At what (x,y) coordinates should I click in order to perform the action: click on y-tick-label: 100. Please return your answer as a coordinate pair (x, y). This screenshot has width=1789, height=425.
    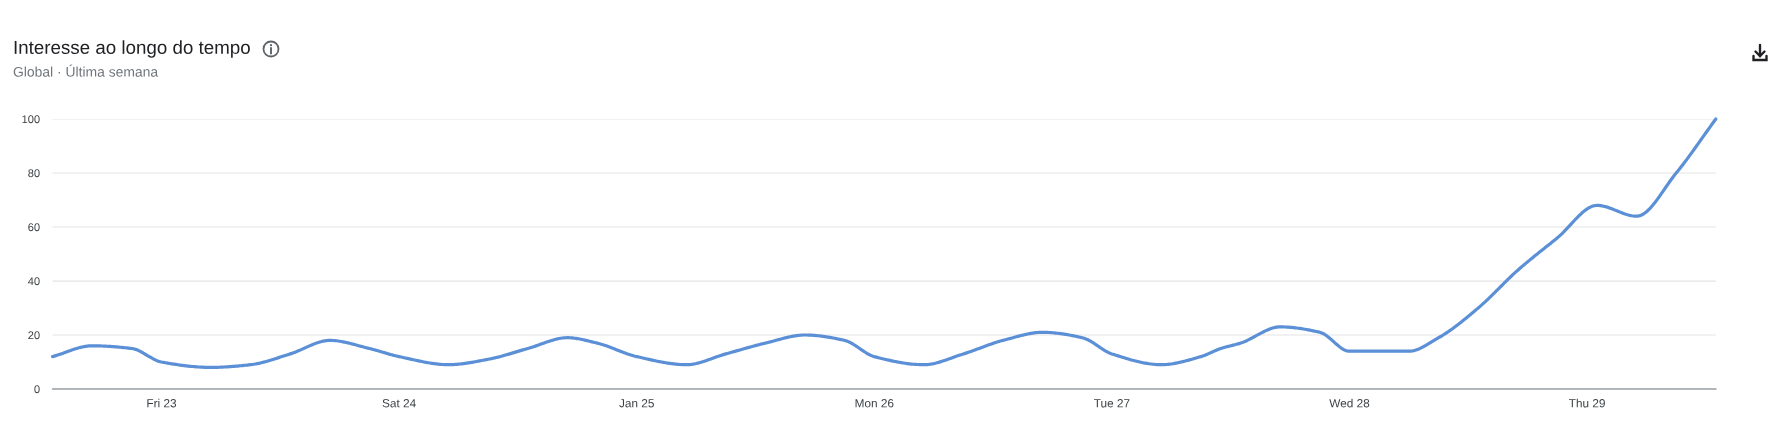
    Looking at the image, I should click on (31, 119).